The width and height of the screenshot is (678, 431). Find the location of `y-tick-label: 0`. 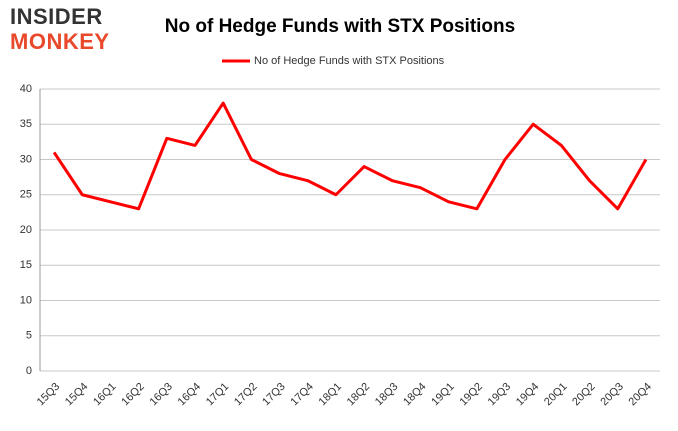

y-tick-label: 0 is located at coordinates (29, 371).